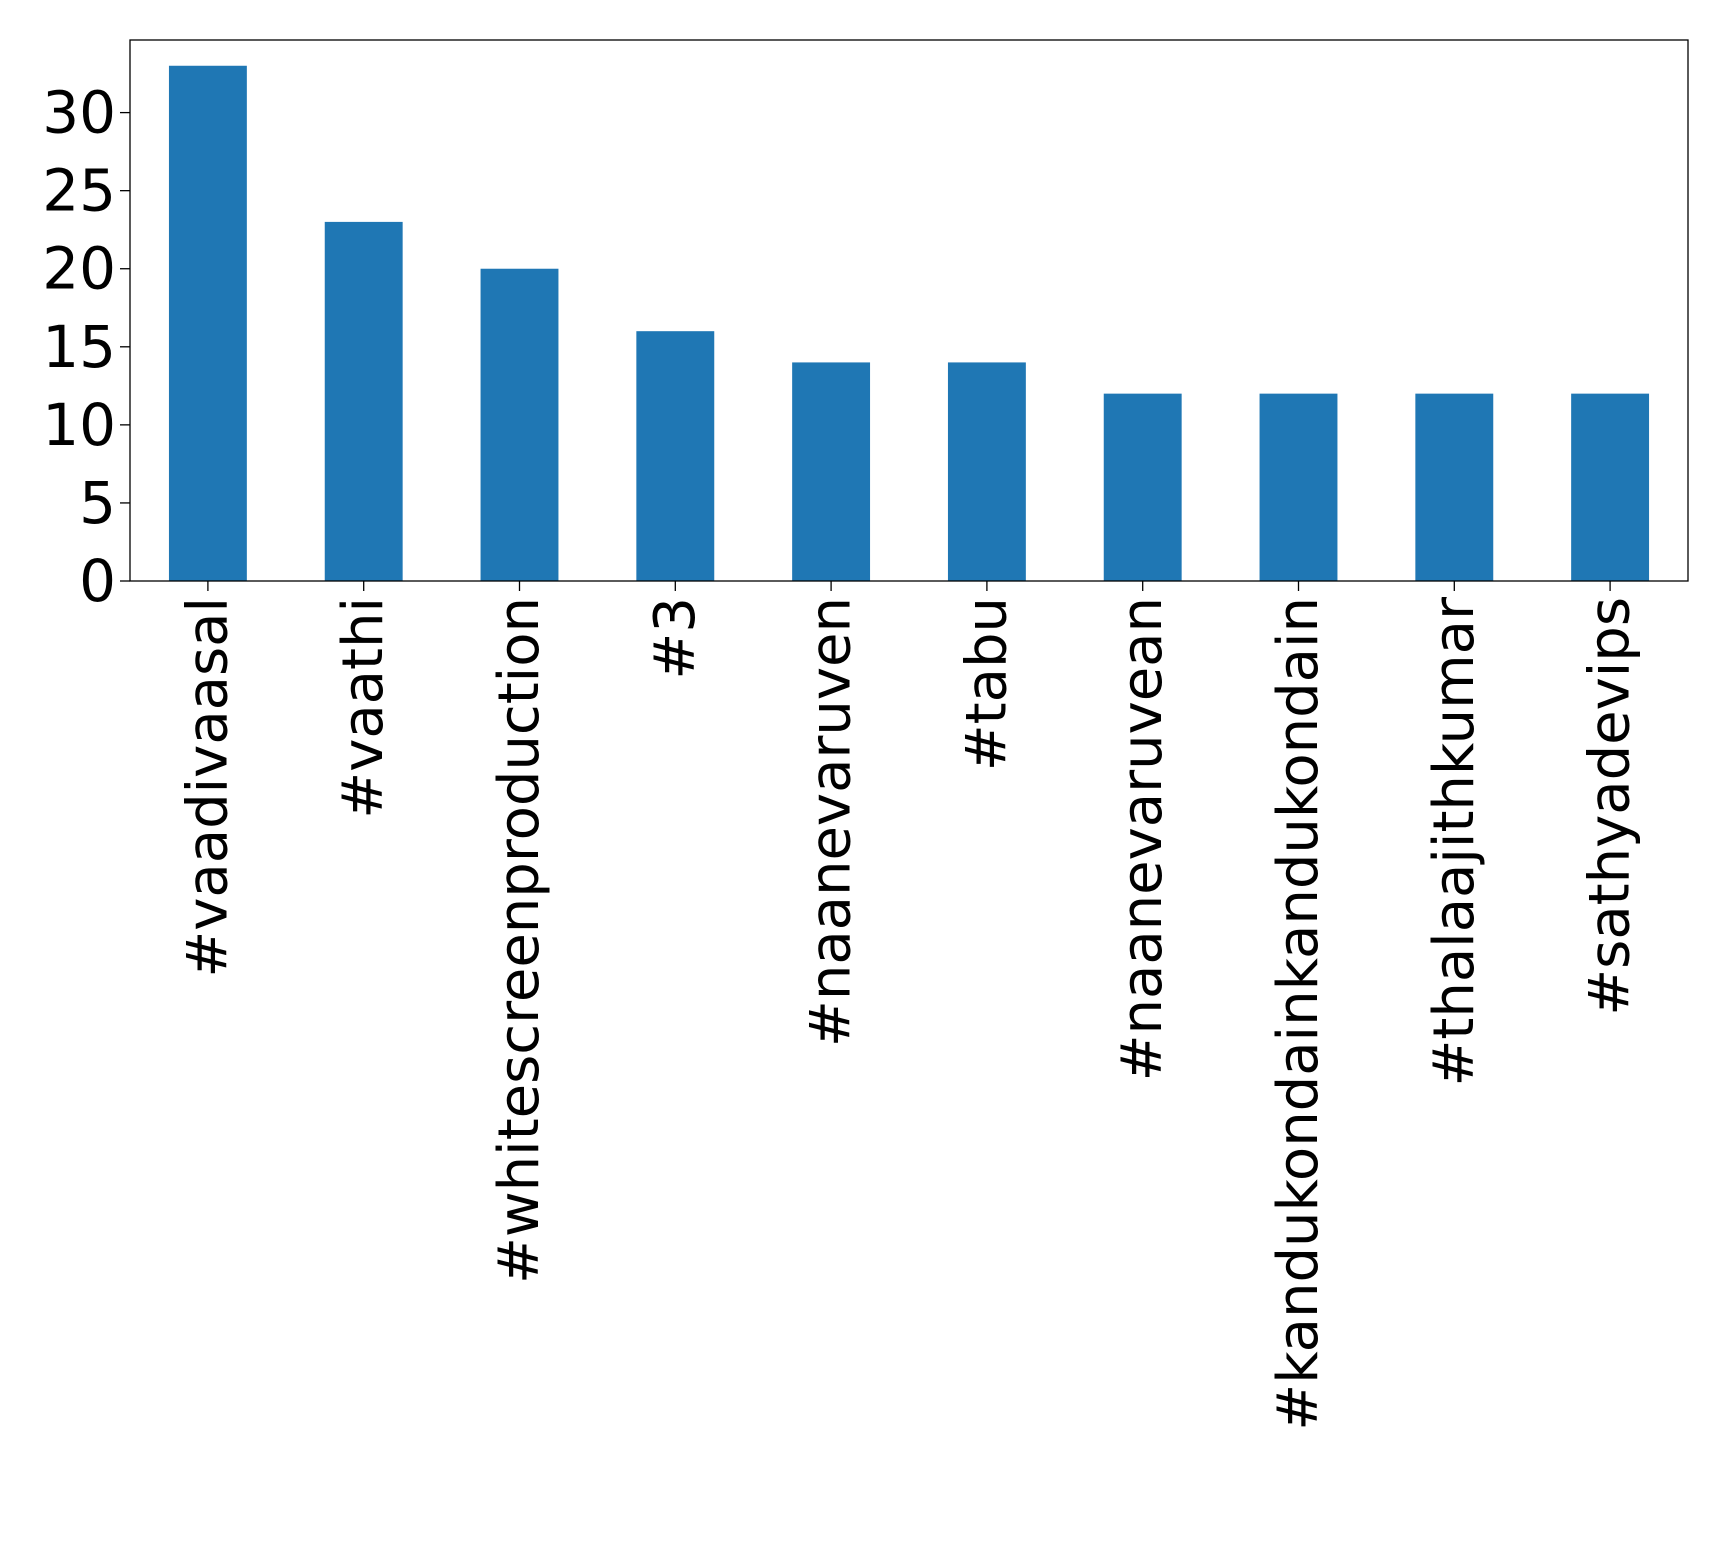 This screenshot has height=1557, width=1719. What do you see at coordinates (79, 113) in the screenshot?
I see `y-tick-label: 30` at bounding box center [79, 113].